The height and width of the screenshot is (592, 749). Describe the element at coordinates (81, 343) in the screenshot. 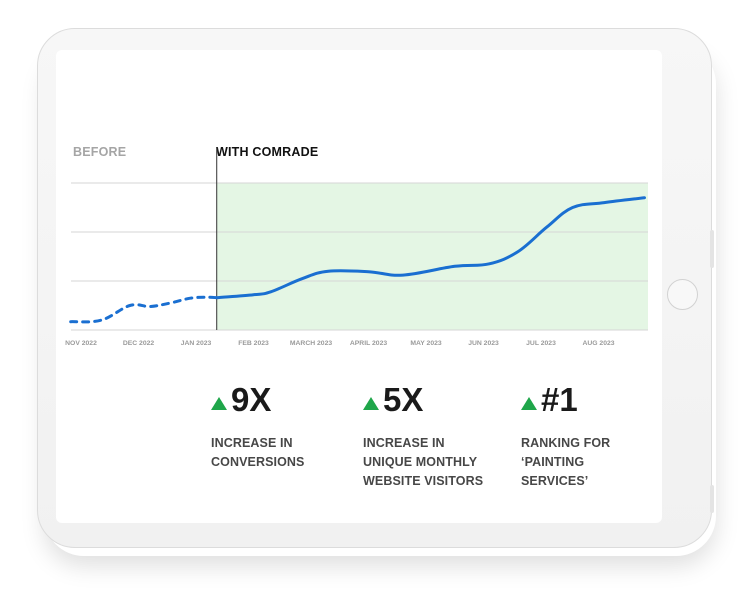

I see `x-tick-label: NOV 2022` at that location.